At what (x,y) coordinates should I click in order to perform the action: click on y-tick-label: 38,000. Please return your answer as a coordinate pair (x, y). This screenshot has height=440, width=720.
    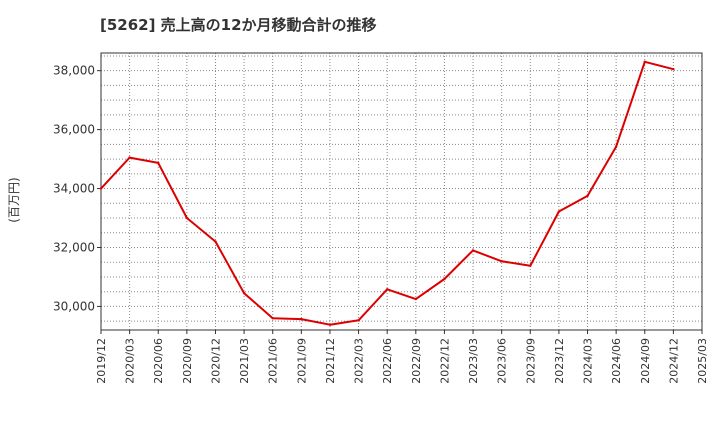
    Looking at the image, I should click on (74, 71).